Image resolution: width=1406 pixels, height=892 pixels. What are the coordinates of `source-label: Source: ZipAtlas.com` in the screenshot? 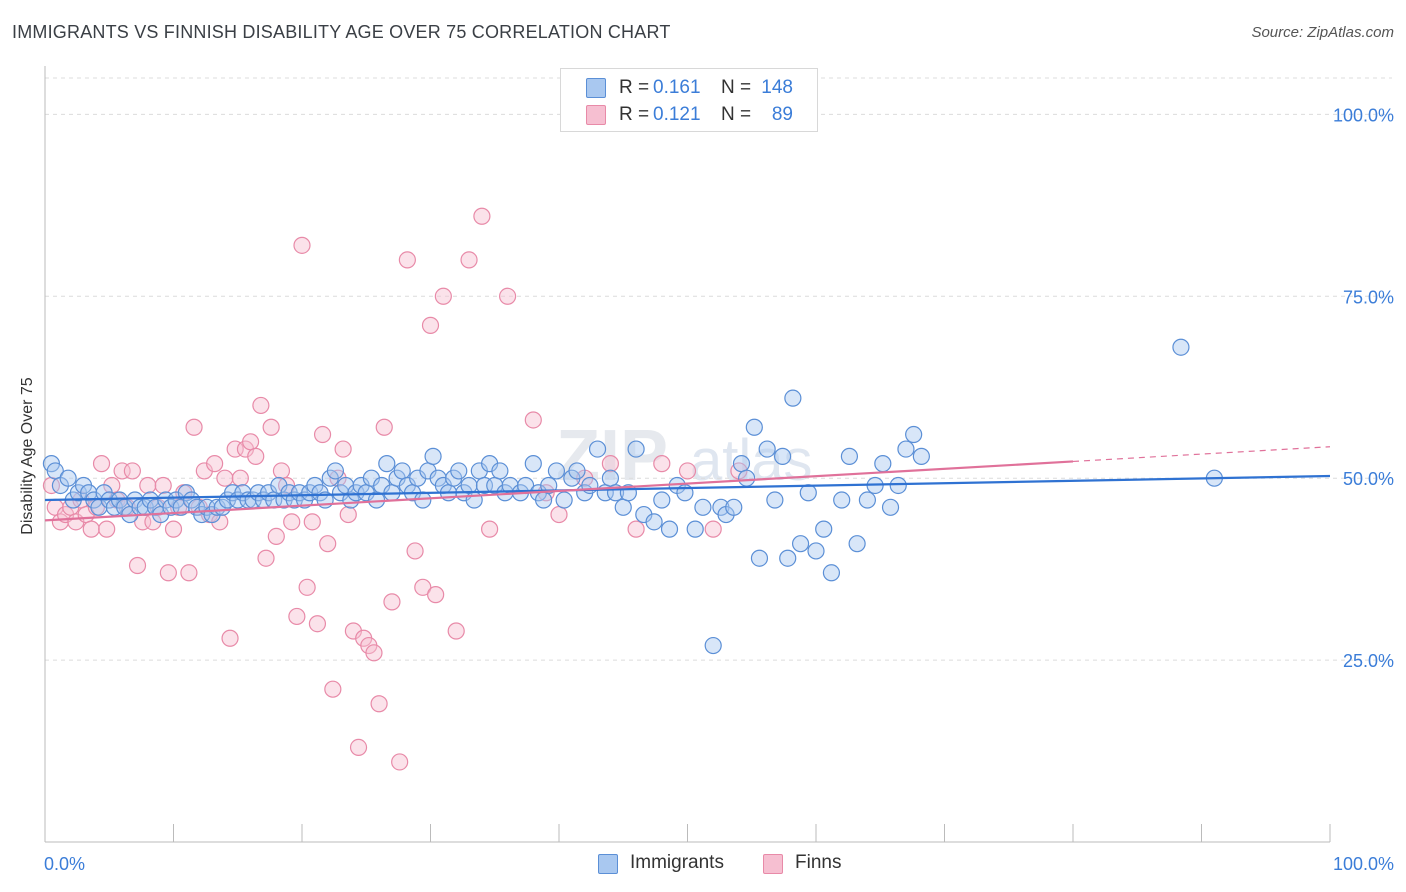 It's located at (1322, 32).